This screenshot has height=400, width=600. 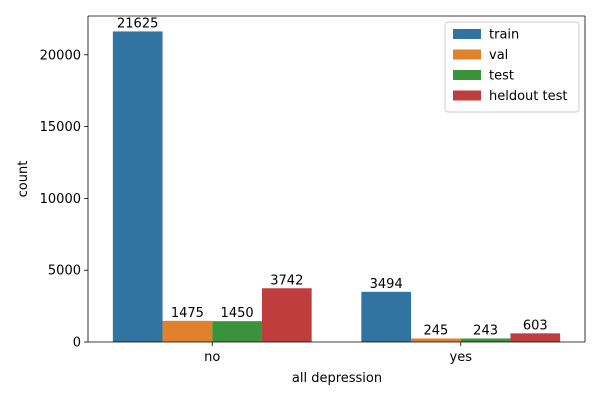 What do you see at coordinates (467, 75) in the screenshot?
I see `legend-swatch-test` at bounding box center [467, 75].